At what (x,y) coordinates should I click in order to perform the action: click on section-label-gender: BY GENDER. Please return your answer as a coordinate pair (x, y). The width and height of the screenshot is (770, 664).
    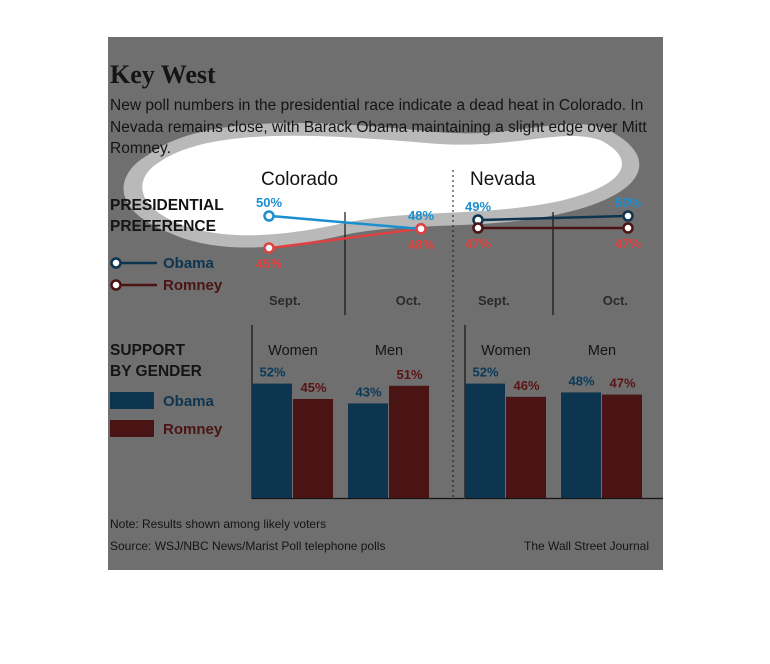
    Looking at the image, I should click on (156, 371).